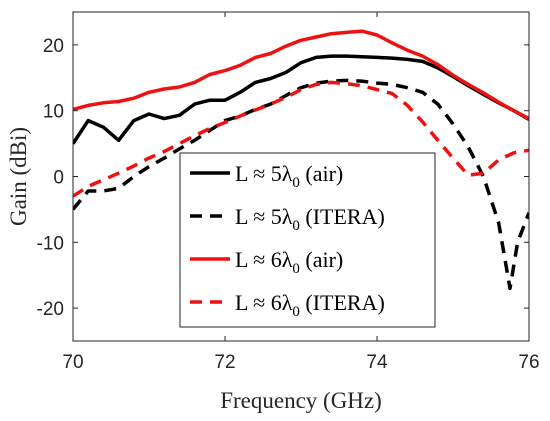 The image size is (550, 421). I want to click on x-axis-label: Frequency (GHz), so click(301, 400).